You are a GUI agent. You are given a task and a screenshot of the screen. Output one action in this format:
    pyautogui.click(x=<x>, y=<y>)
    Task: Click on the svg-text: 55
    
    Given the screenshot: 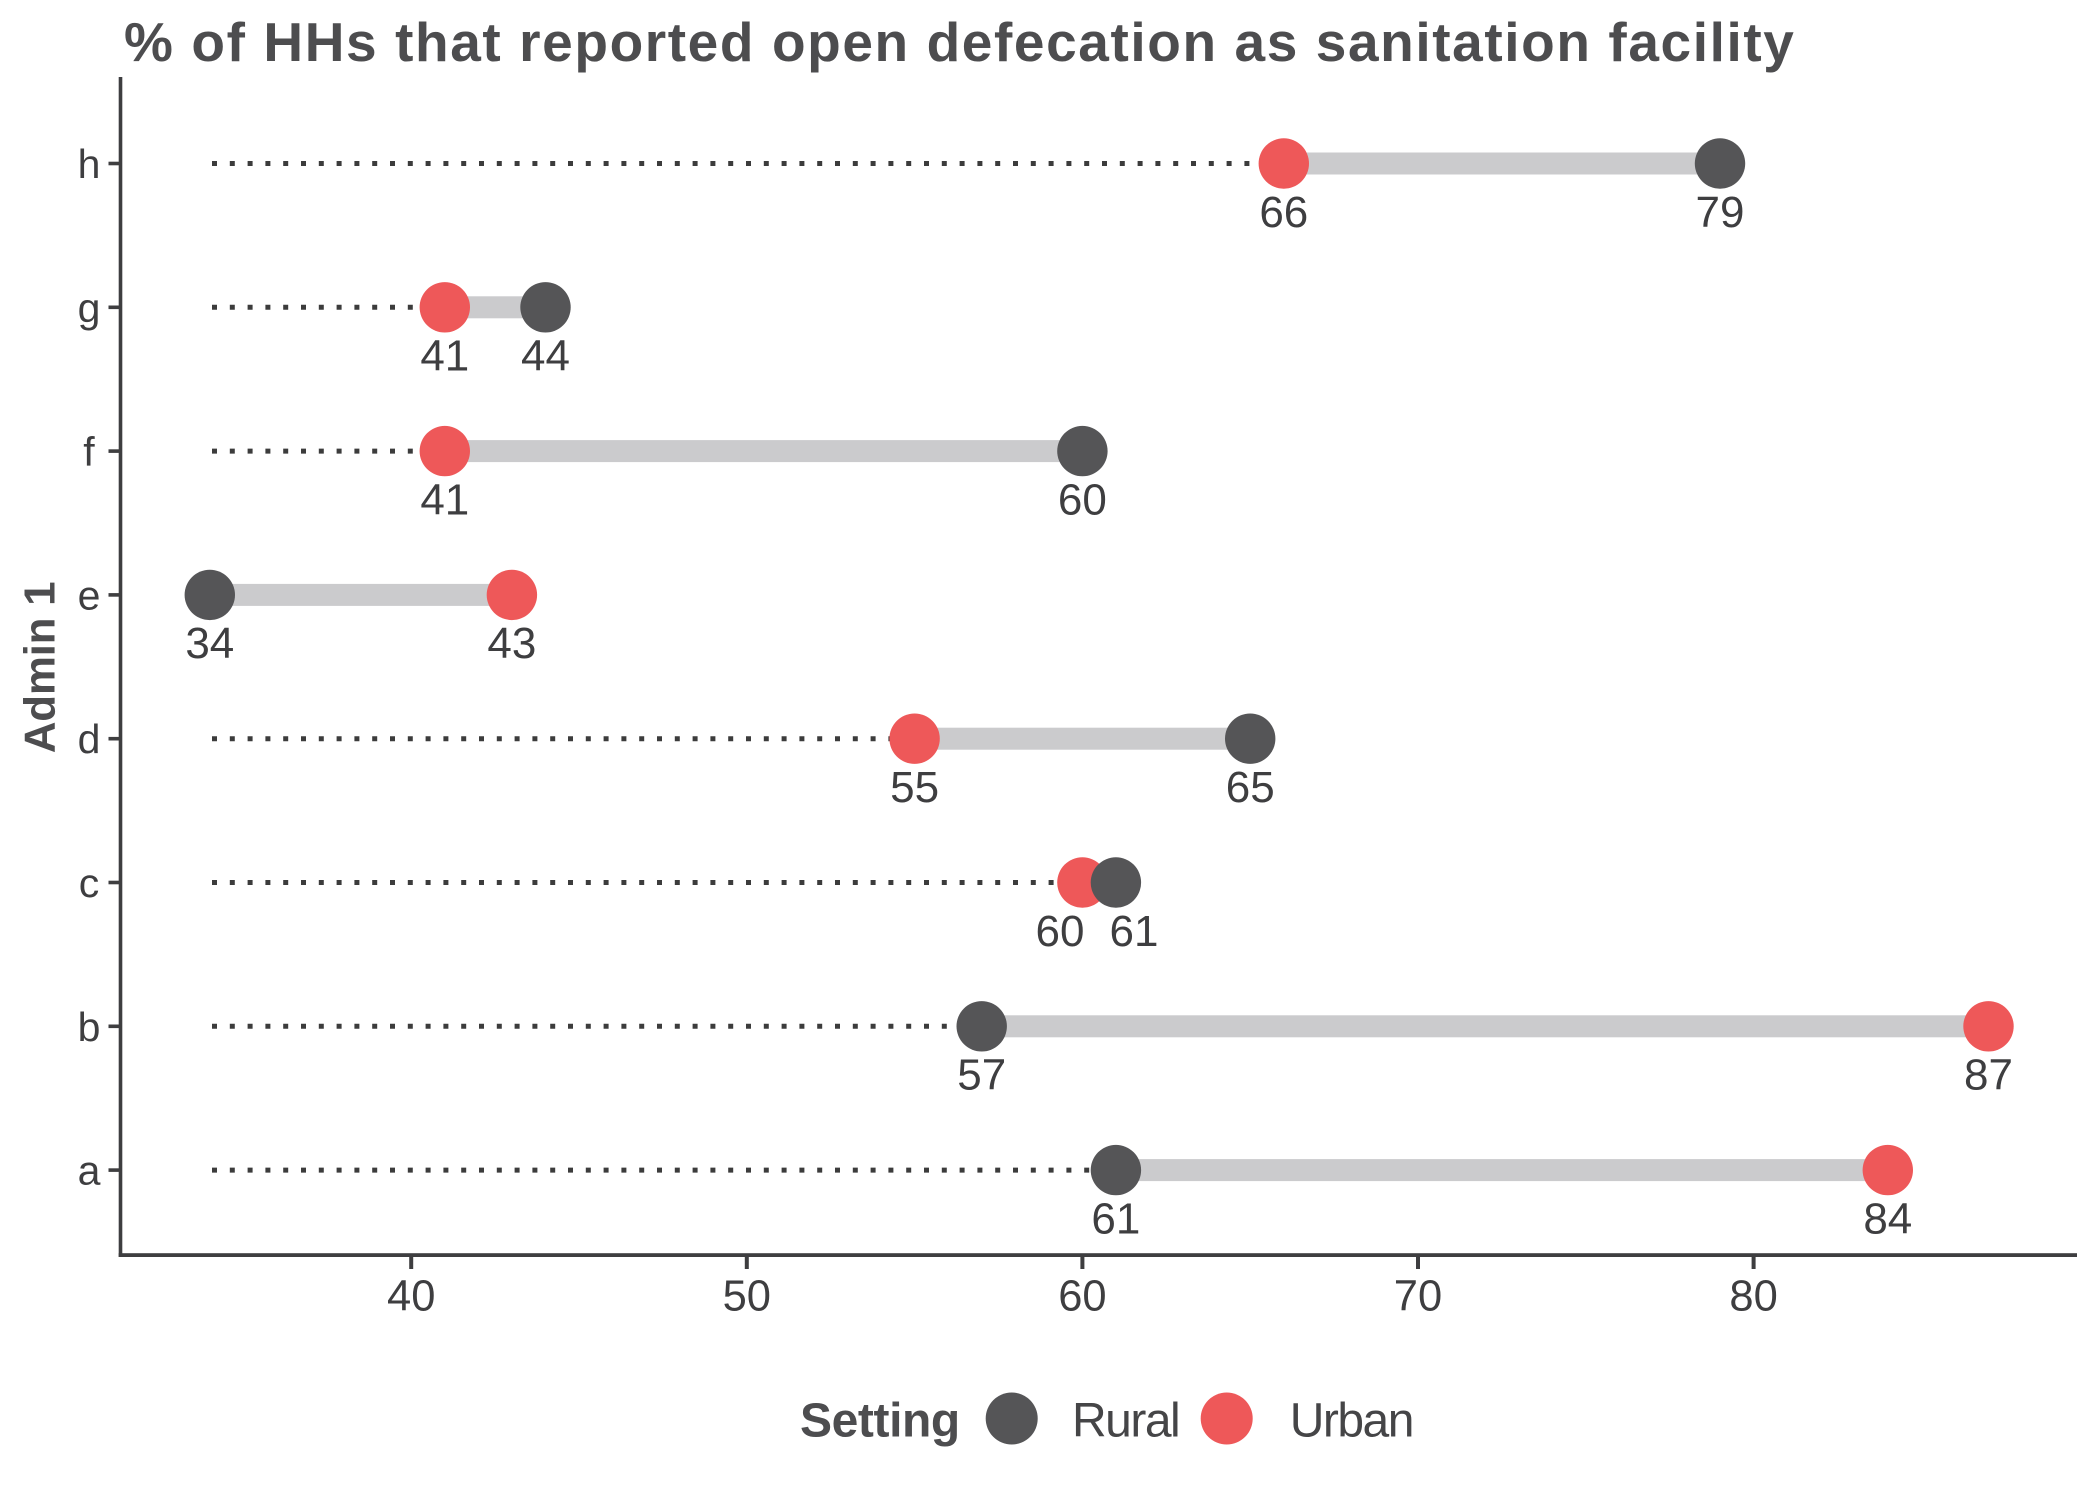 What is the action you would take?
    pyautogui.click(x=914, y=787)
    